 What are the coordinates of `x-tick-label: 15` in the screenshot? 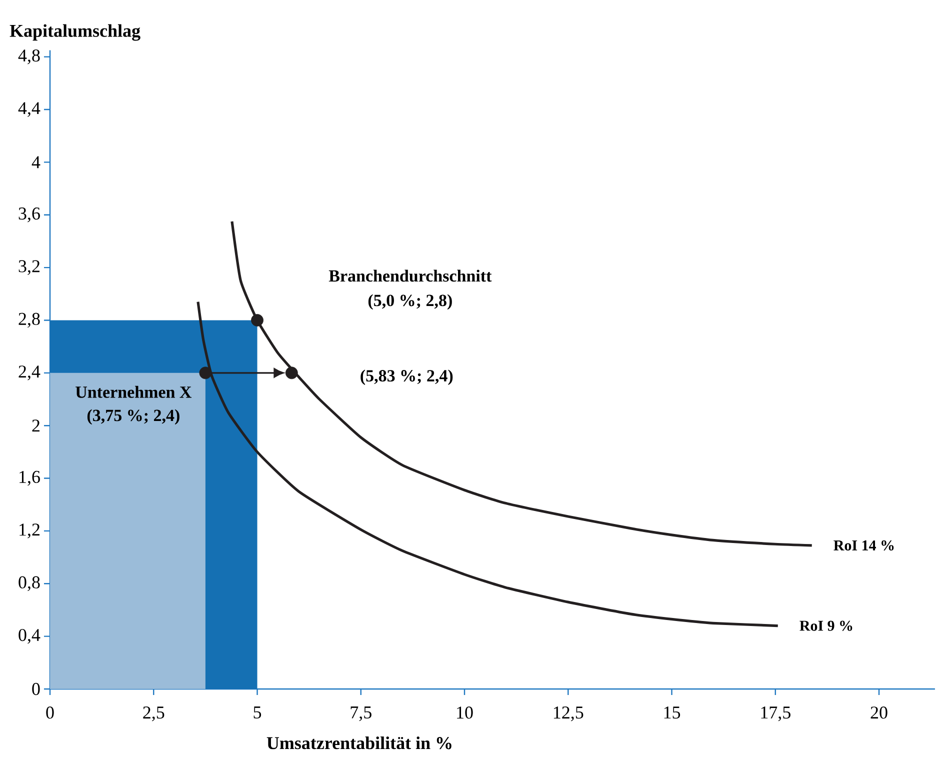 It's located at (672, 712).